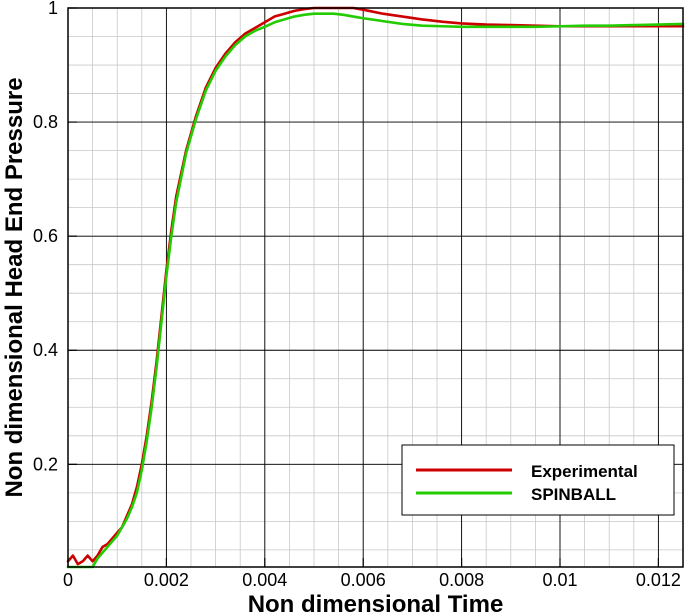  I want to click on x-tick-label: 0.006, so click(363, 580).